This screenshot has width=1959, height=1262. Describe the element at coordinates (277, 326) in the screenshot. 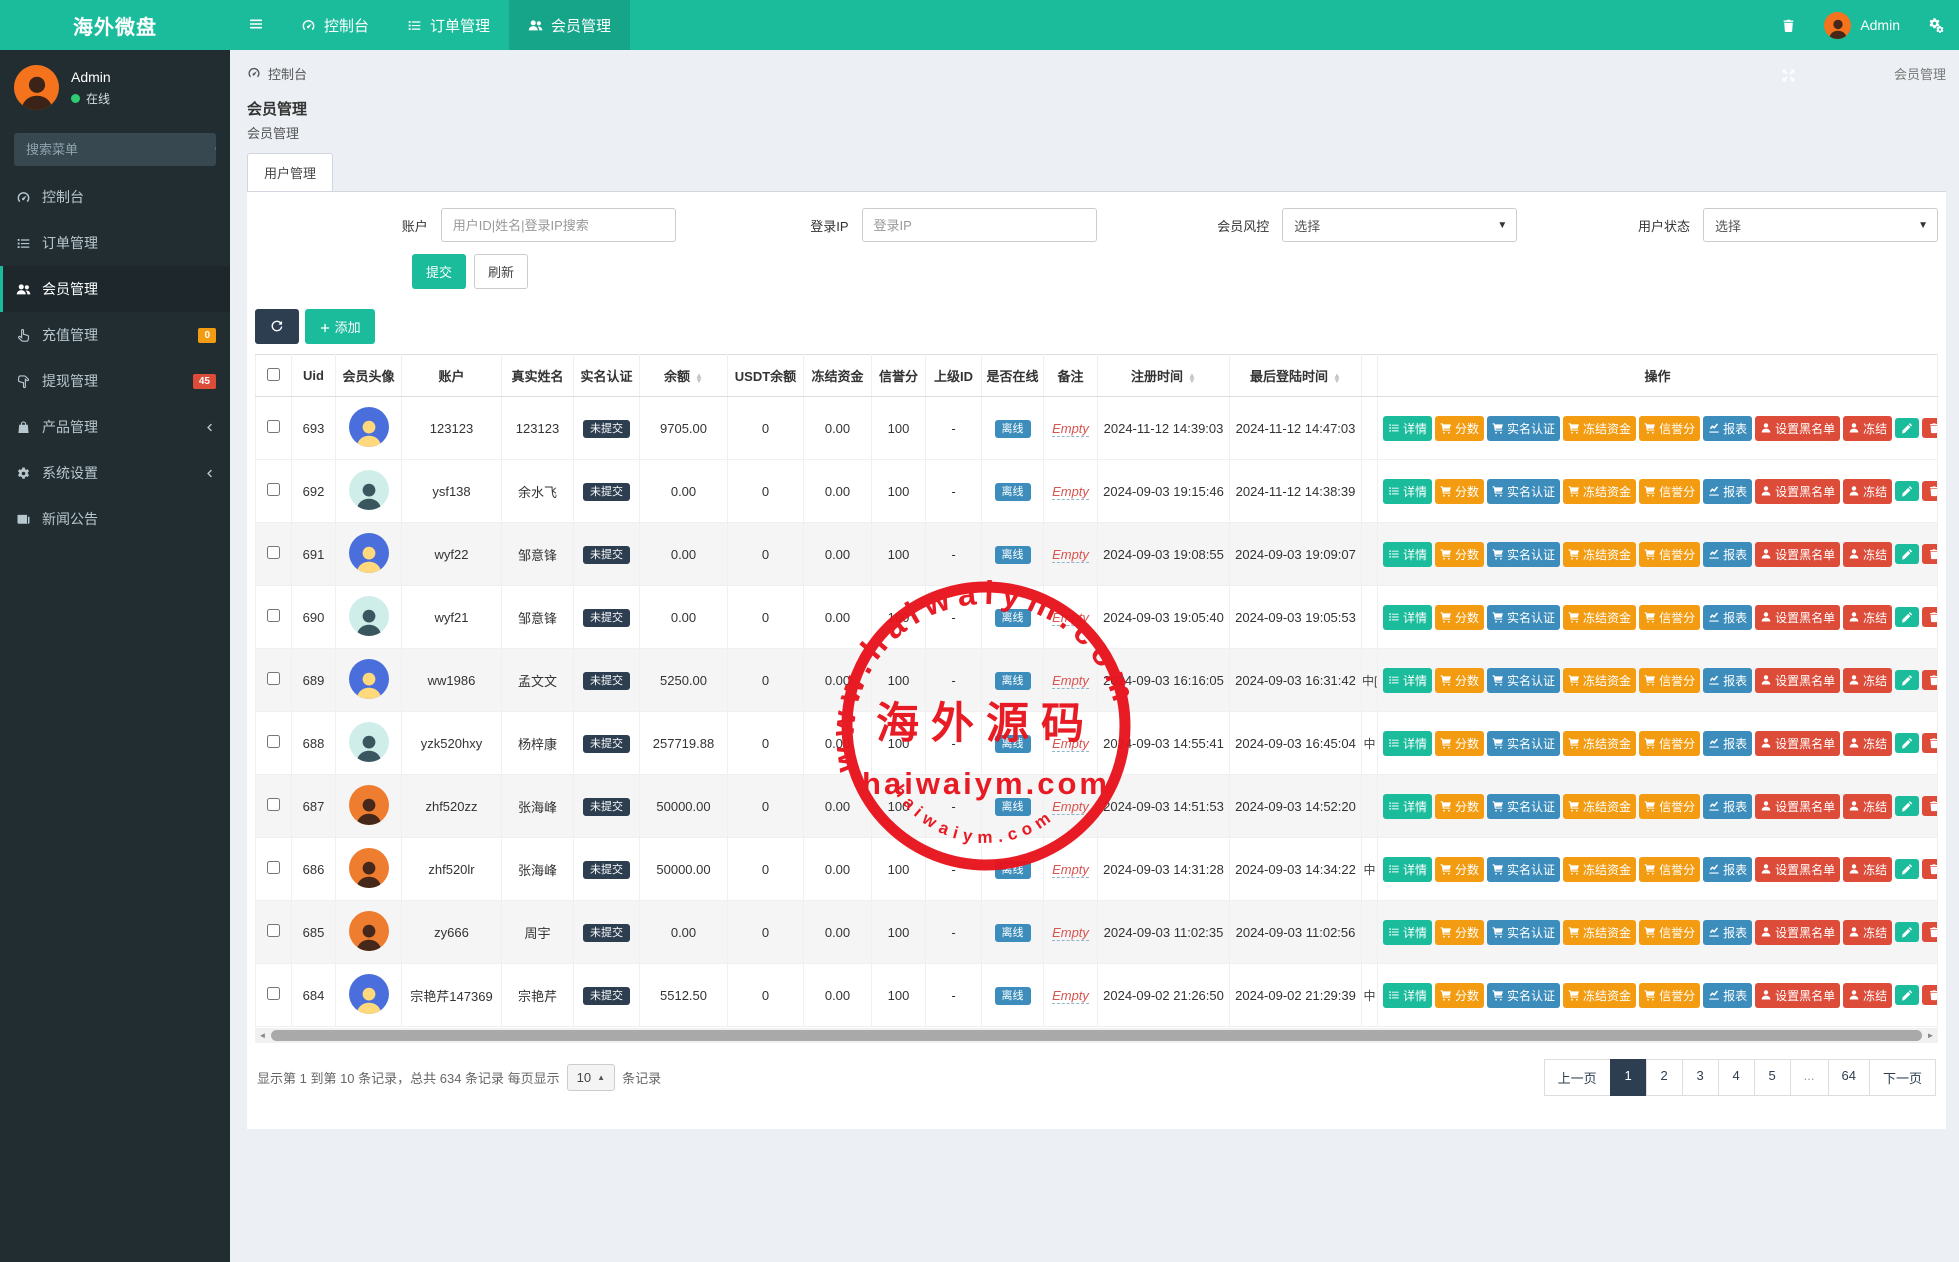

I see `reload-table-button` at that location.